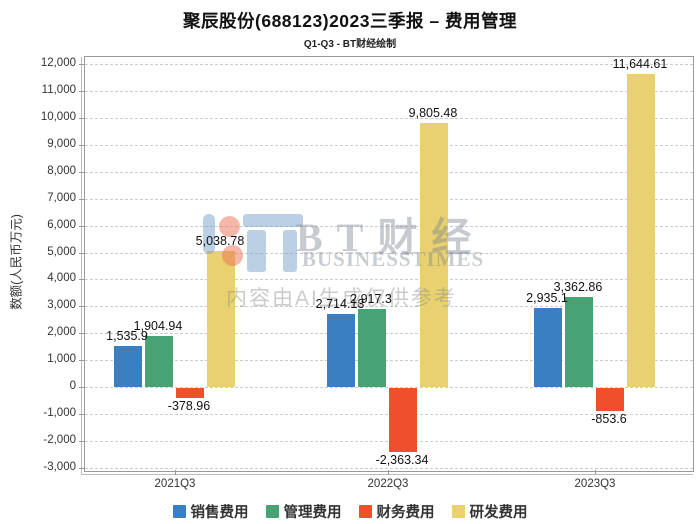 This screenshot has width=700, height=524. What do you see at coordinates (641, 230) in the screenshot?
I see `bar-研发费用-2023Q3` at bounding box center [641, 230].